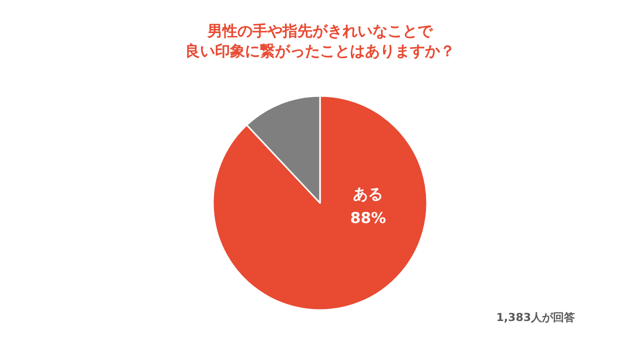  Describe the element at coordinates (368, 218) in the screenshot. I see `data-label: 88%` at that location.